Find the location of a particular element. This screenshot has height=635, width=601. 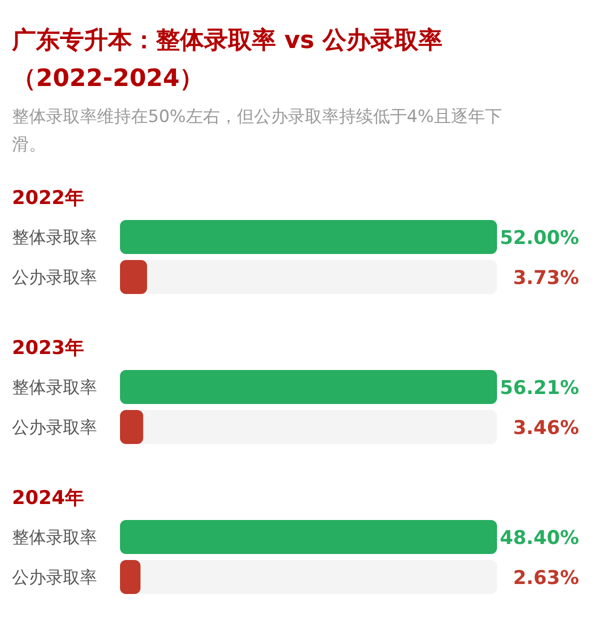

chart-title: 2022年 is located at coordinates (48, 198).